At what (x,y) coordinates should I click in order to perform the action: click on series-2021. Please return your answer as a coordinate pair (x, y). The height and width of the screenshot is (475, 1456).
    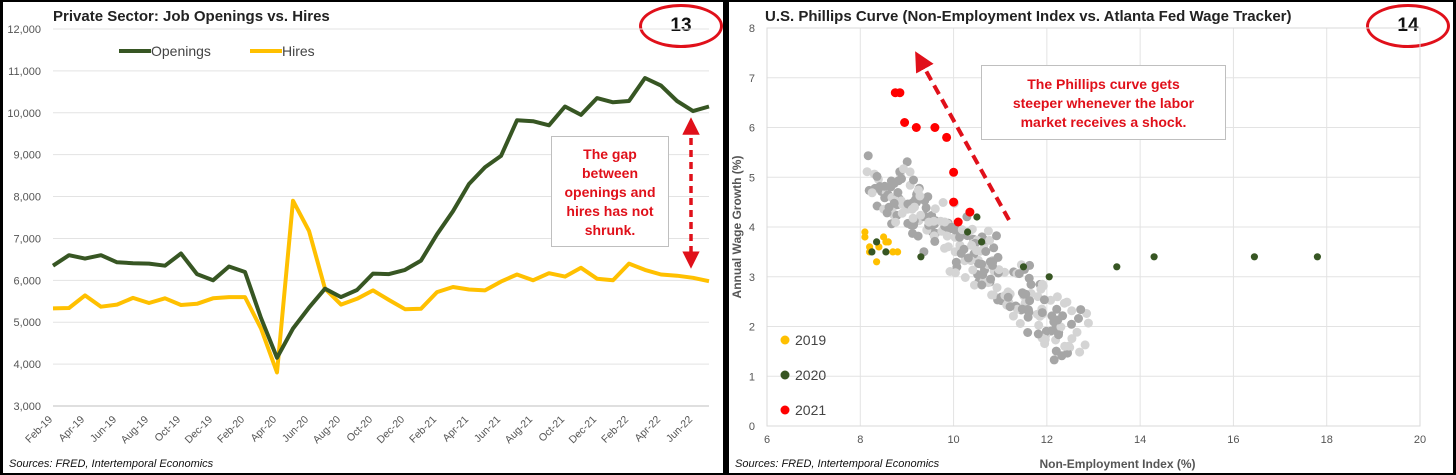
    Looking at the image, I should click on (932, 157).